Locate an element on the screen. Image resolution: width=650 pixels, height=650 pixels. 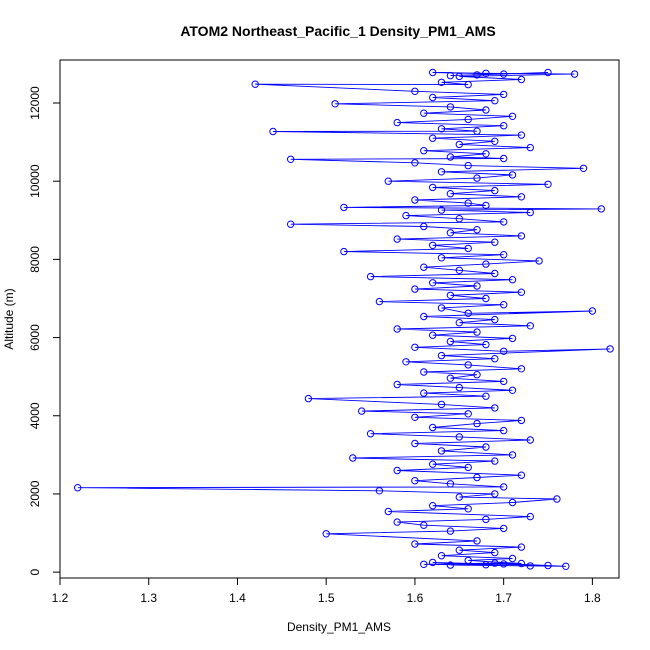
y-tick-label: 0 is located at coordinates (35, 571).